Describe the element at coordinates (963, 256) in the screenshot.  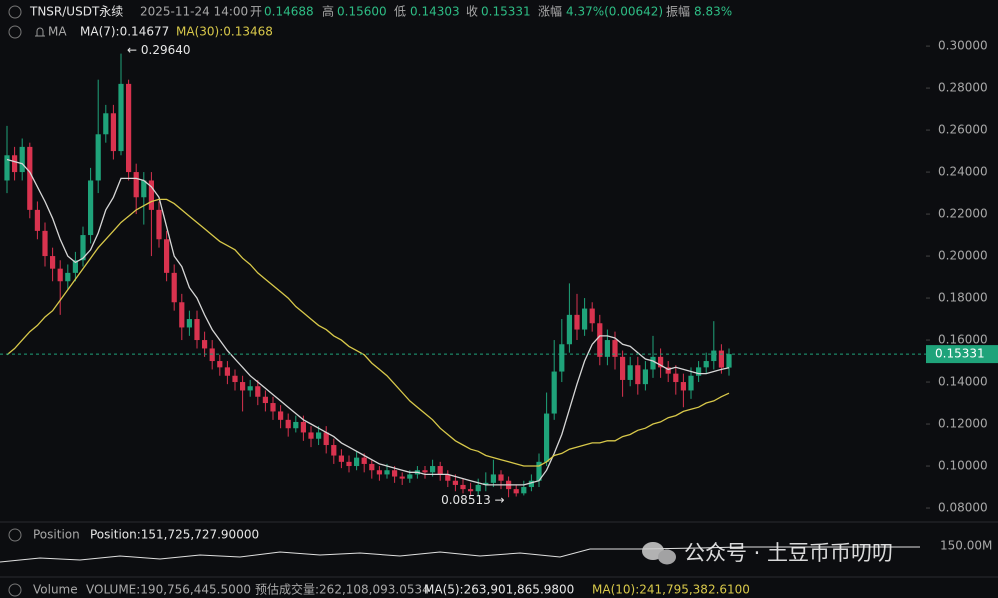
I see `y-tick-label: 0.20000` at that location.